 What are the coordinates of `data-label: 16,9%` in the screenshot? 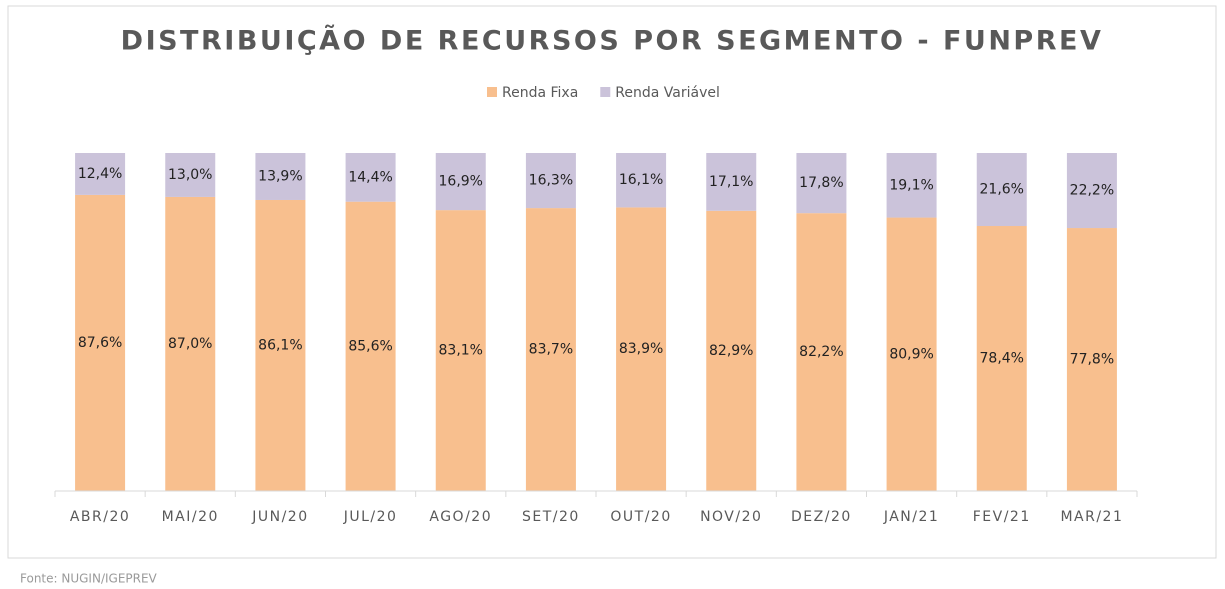 It's located at (461, 182).